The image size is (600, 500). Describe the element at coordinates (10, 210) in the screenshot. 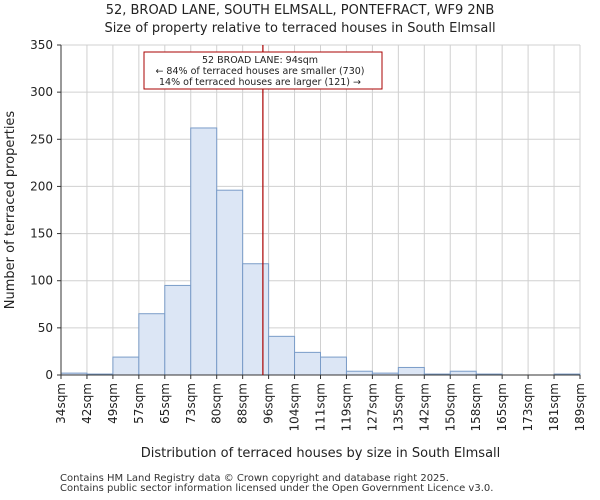

I see `y-axis-label: Number of terraced properties` at that location.